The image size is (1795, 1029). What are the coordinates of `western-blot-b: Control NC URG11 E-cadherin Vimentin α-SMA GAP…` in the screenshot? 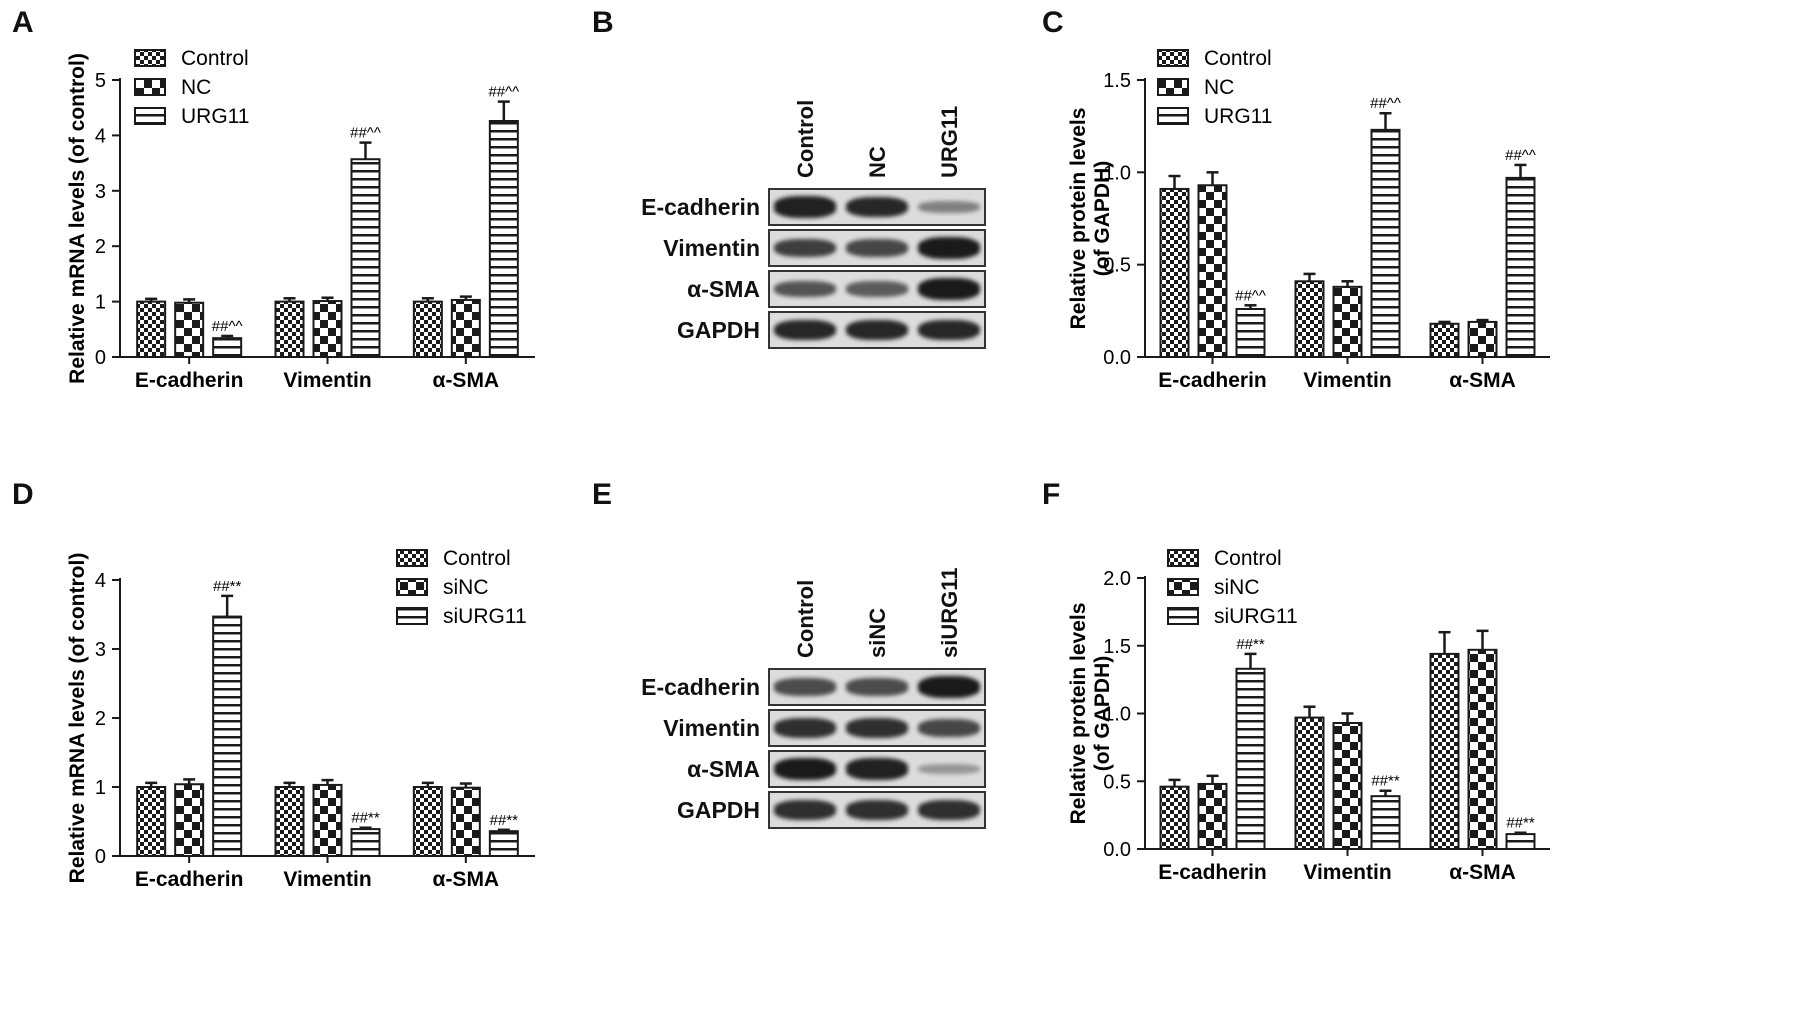 It's located at (810, 220).